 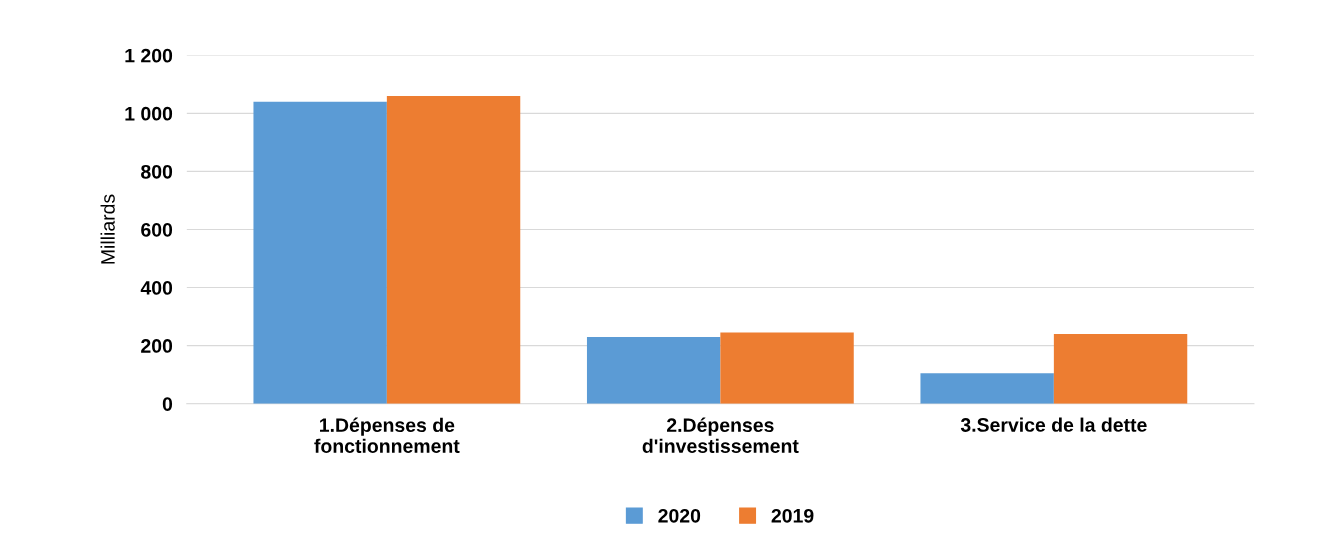 I want to click on y-tick-label: 0, so click(x=167, y=404).